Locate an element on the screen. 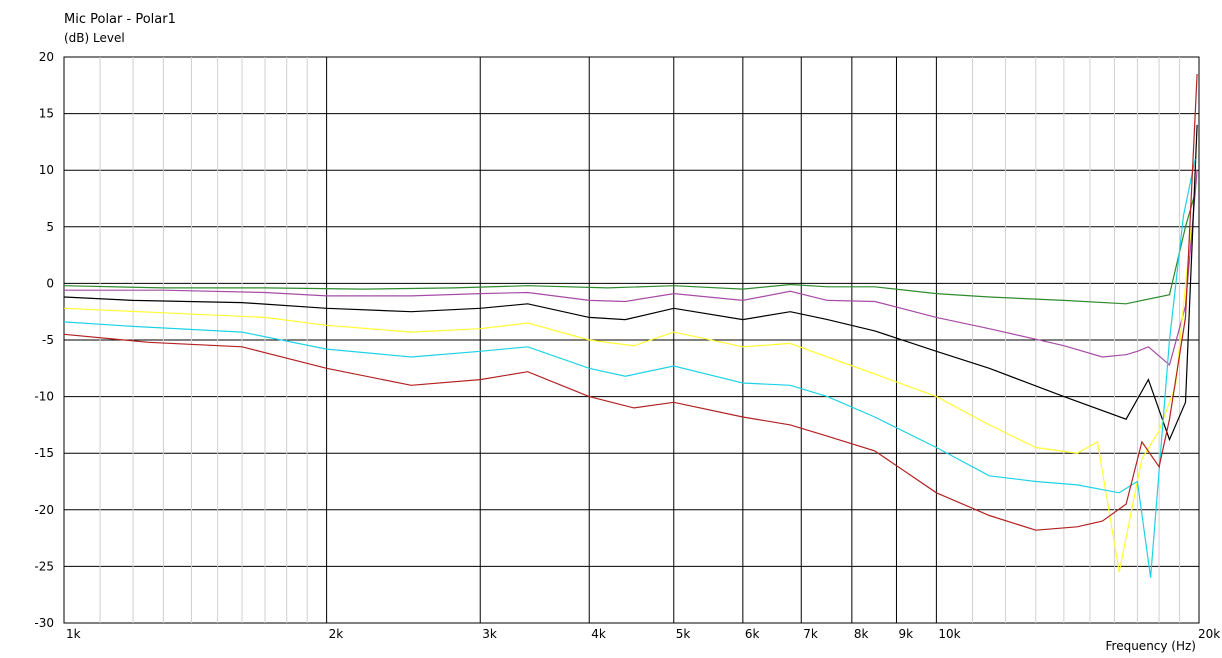 This screenshot has height=658, width=1222. x-tick-label: 20k is located at coordinates (1209, 634).